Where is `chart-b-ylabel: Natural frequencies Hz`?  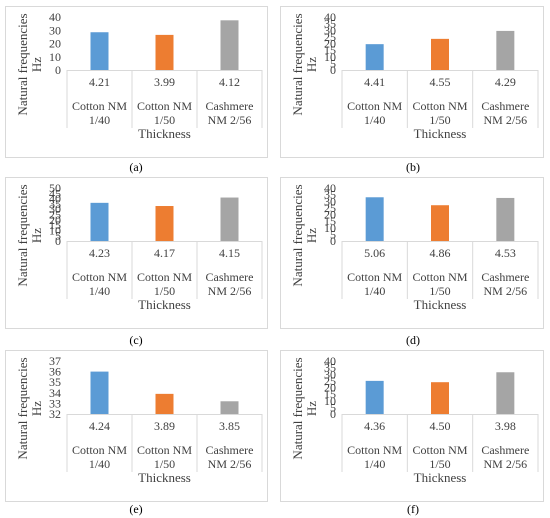 chart-b-ylabel: Natural frequencies Hz is located at coordinates (304, 64).